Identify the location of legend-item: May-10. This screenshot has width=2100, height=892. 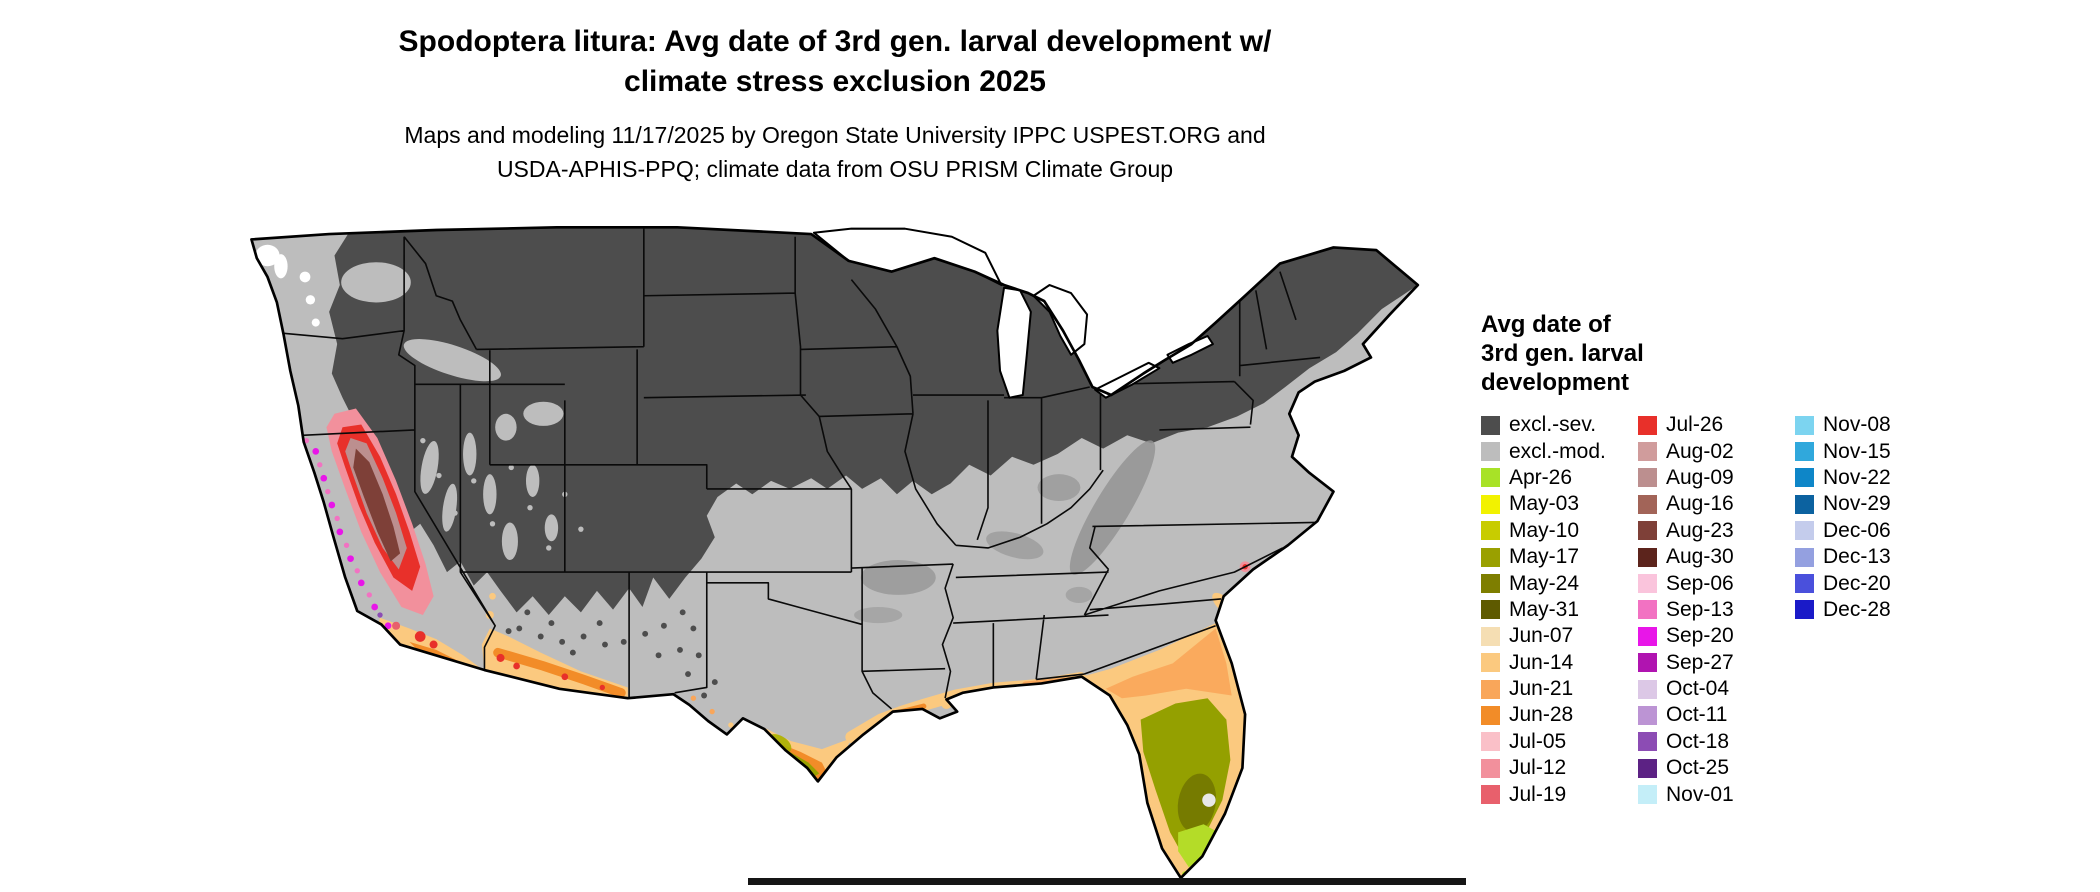
(1559, 531).